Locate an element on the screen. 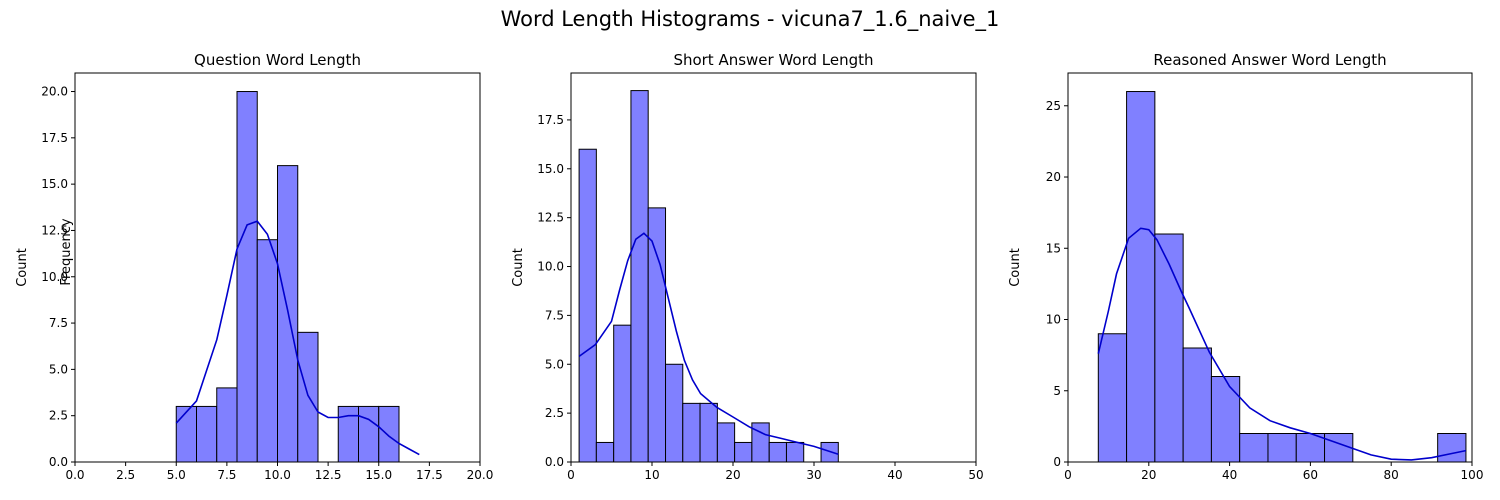  x-tick-label: 60 is located at coordinates (1310, 475).